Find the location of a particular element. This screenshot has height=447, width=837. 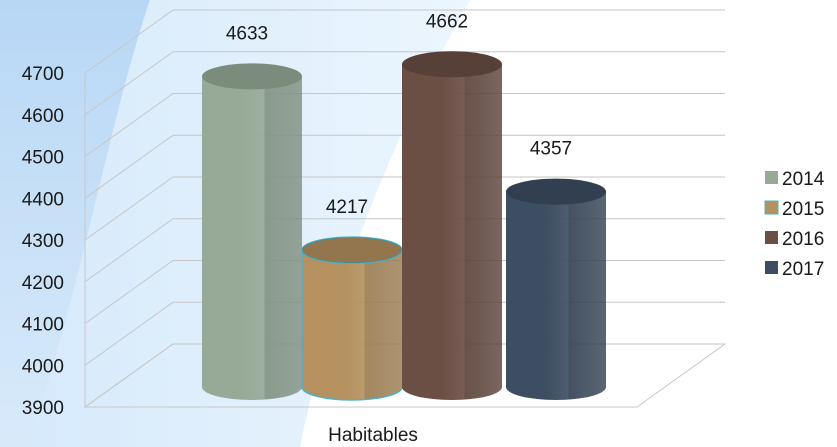

y-axis-tick-labels: 3900 4000 4100 4200 4300 4400 4500 4600 4700 is located at coordinates (43, 241).